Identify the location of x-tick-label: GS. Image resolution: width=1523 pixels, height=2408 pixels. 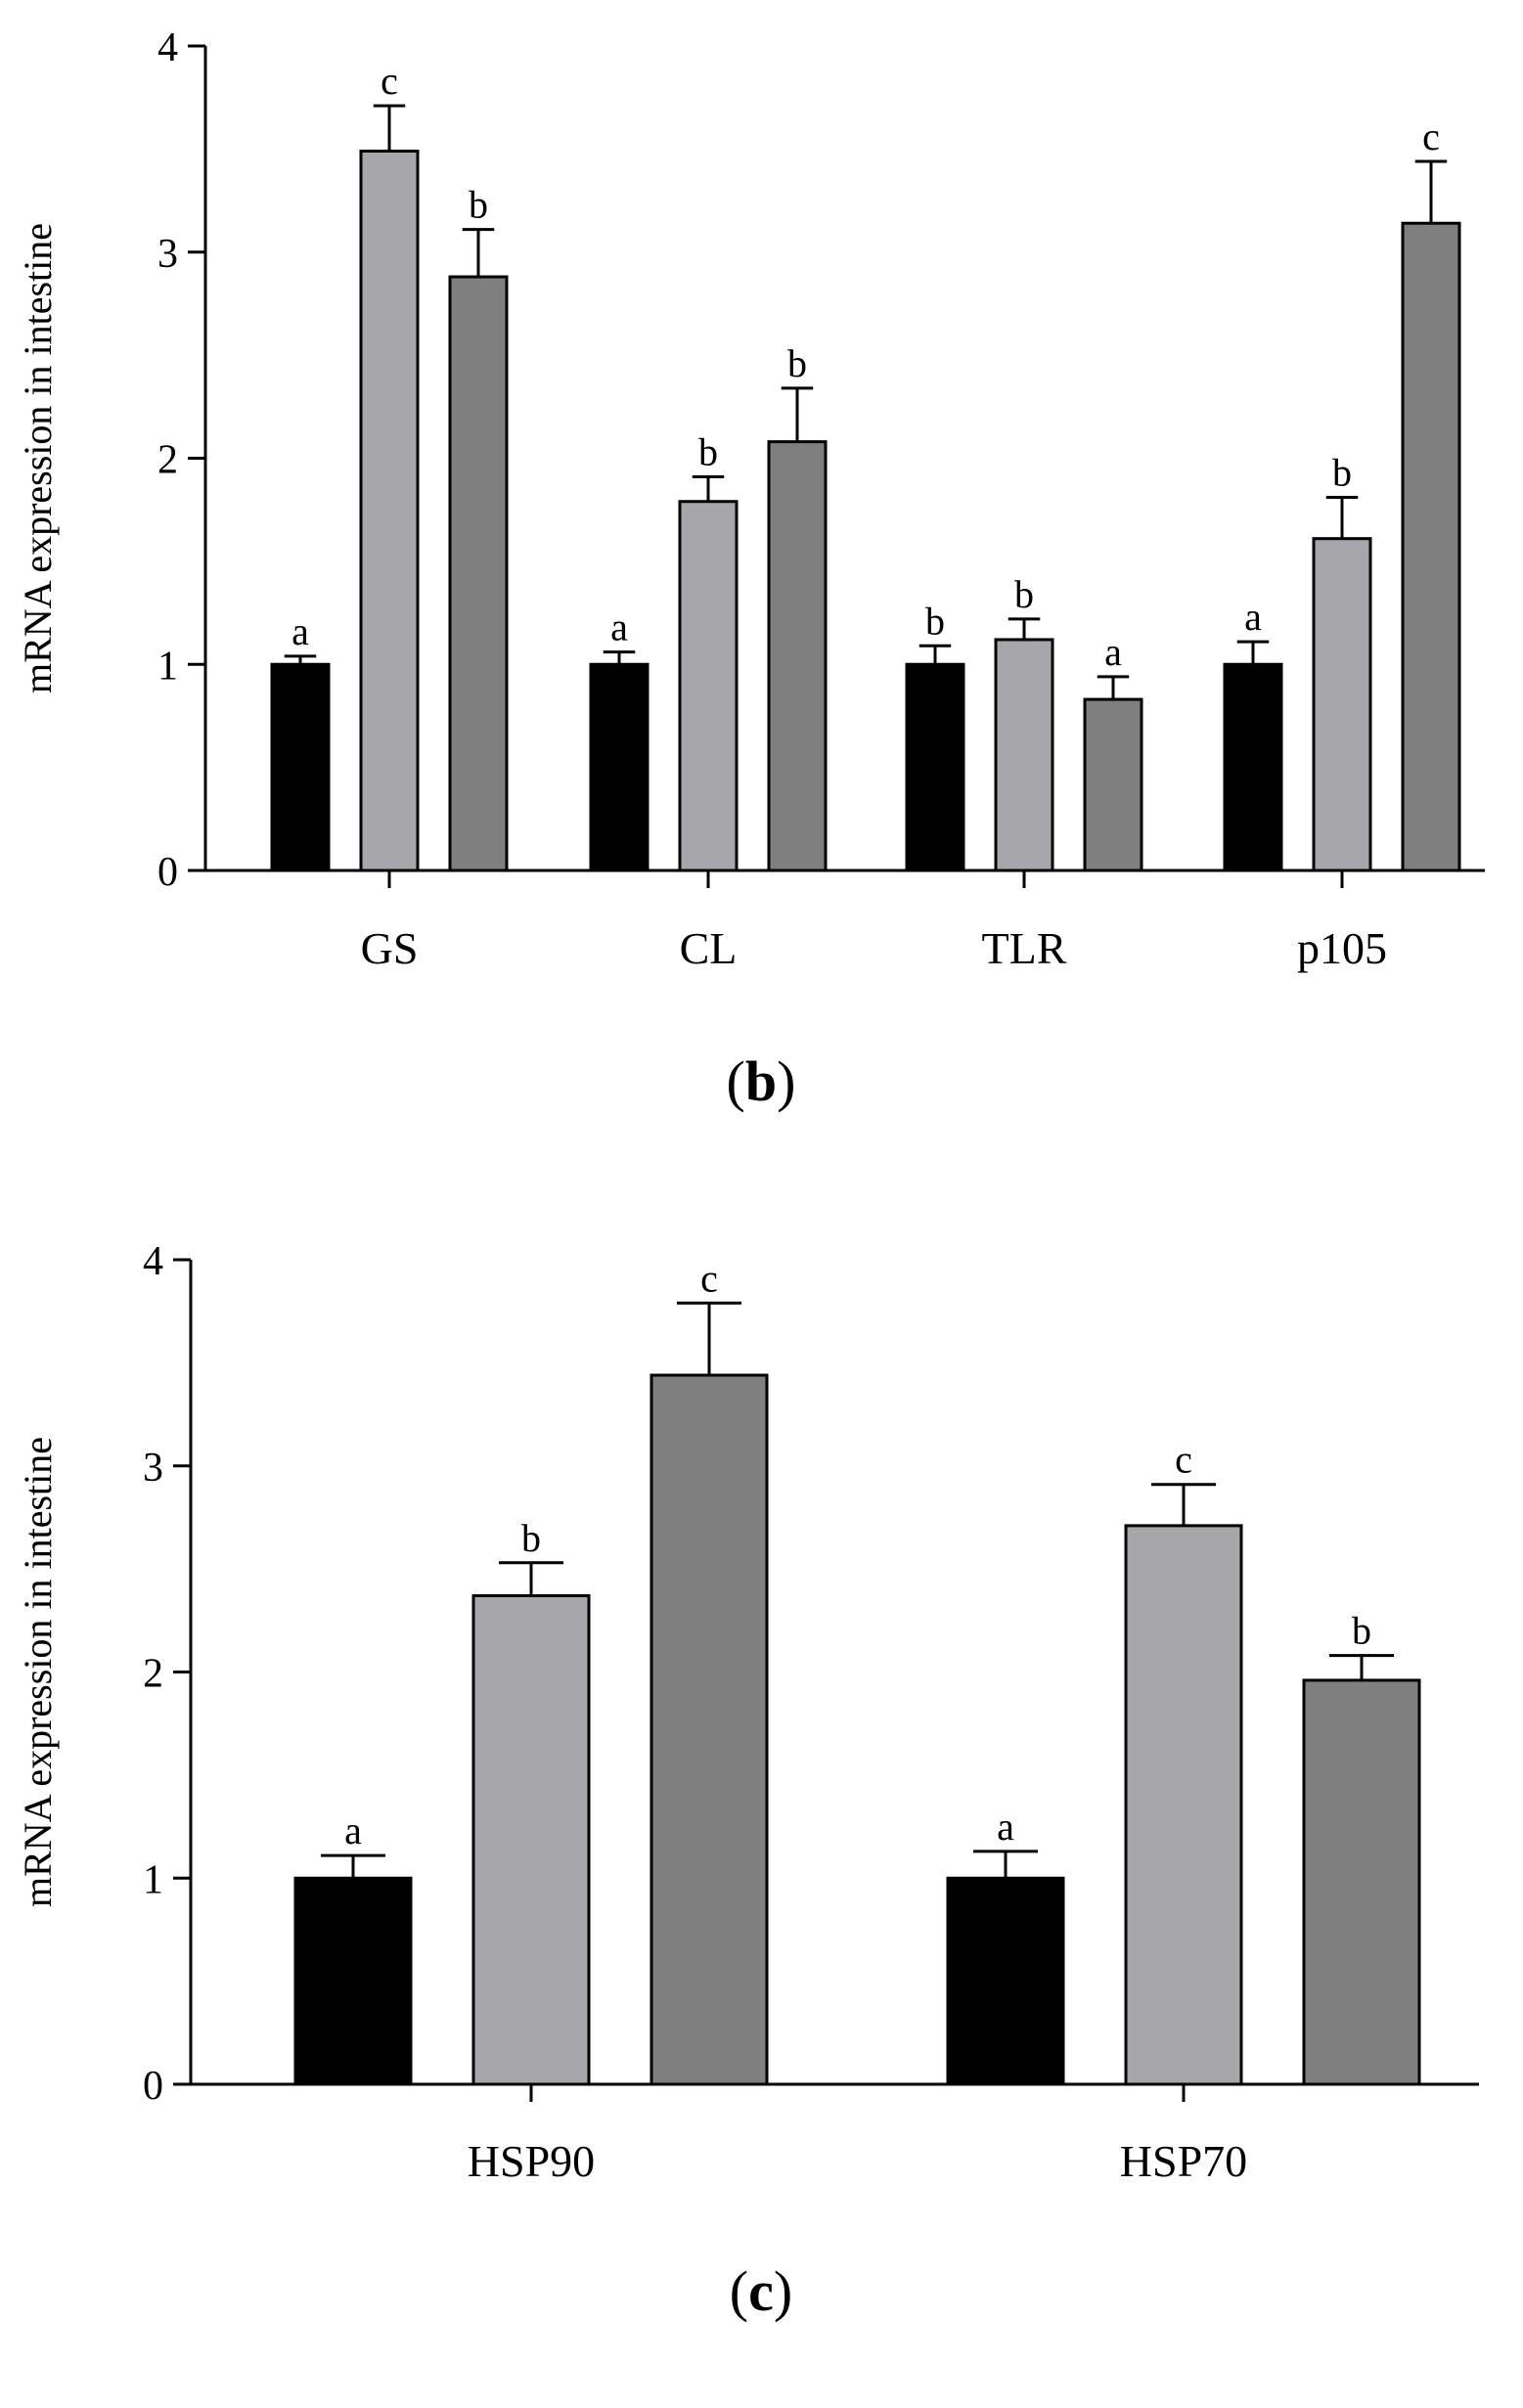
(390, 948).